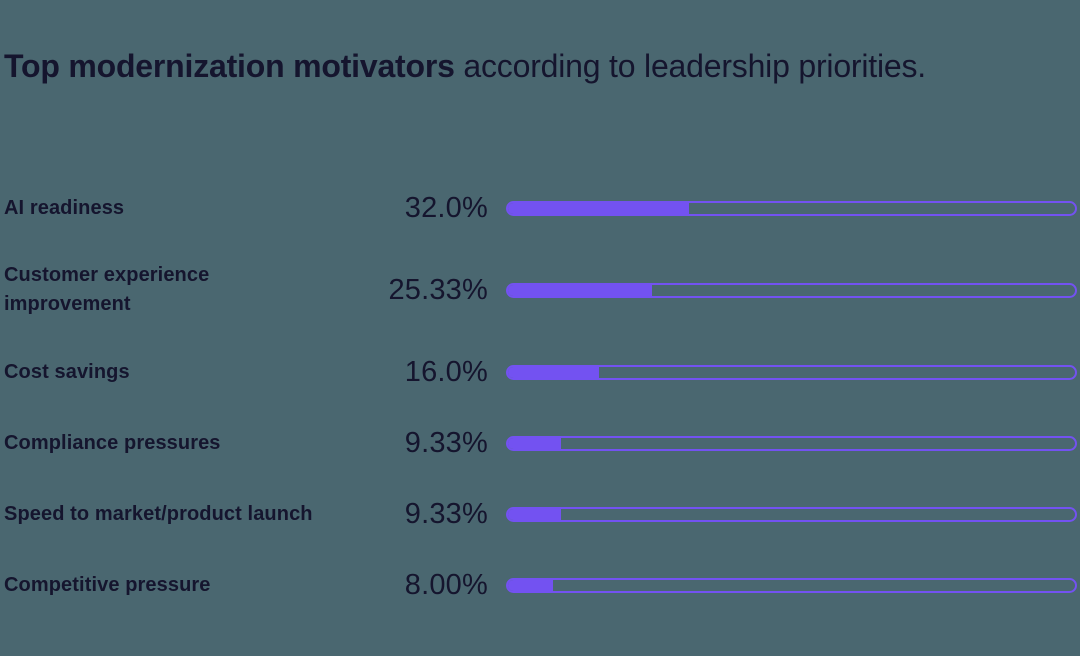 The width and height of the screenshot is (1080, 656). I want to click on value-label: 8.00%, so click(446, 584).